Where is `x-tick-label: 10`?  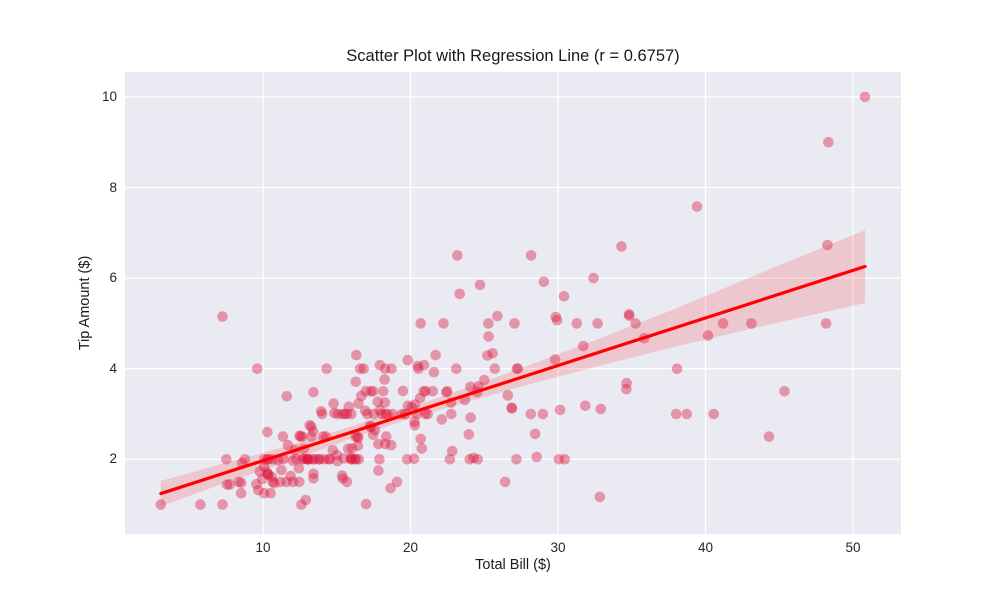
x-tick-label: 10 is located at coordinates (263, 547).